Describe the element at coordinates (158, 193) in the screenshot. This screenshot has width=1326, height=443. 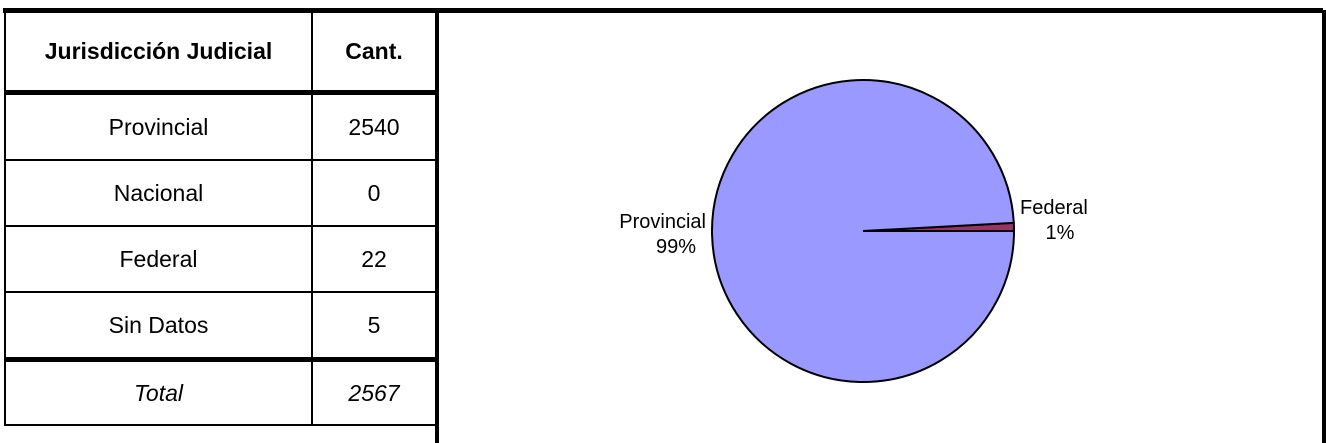
I see `row-label: Nacional` at that location.